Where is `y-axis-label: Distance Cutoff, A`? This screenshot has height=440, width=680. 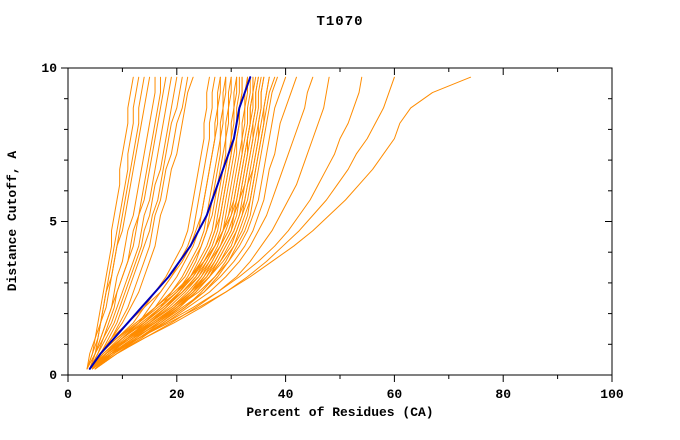 y-axis-label: Distance Cutoff, A is located at coordinates (12, 221).